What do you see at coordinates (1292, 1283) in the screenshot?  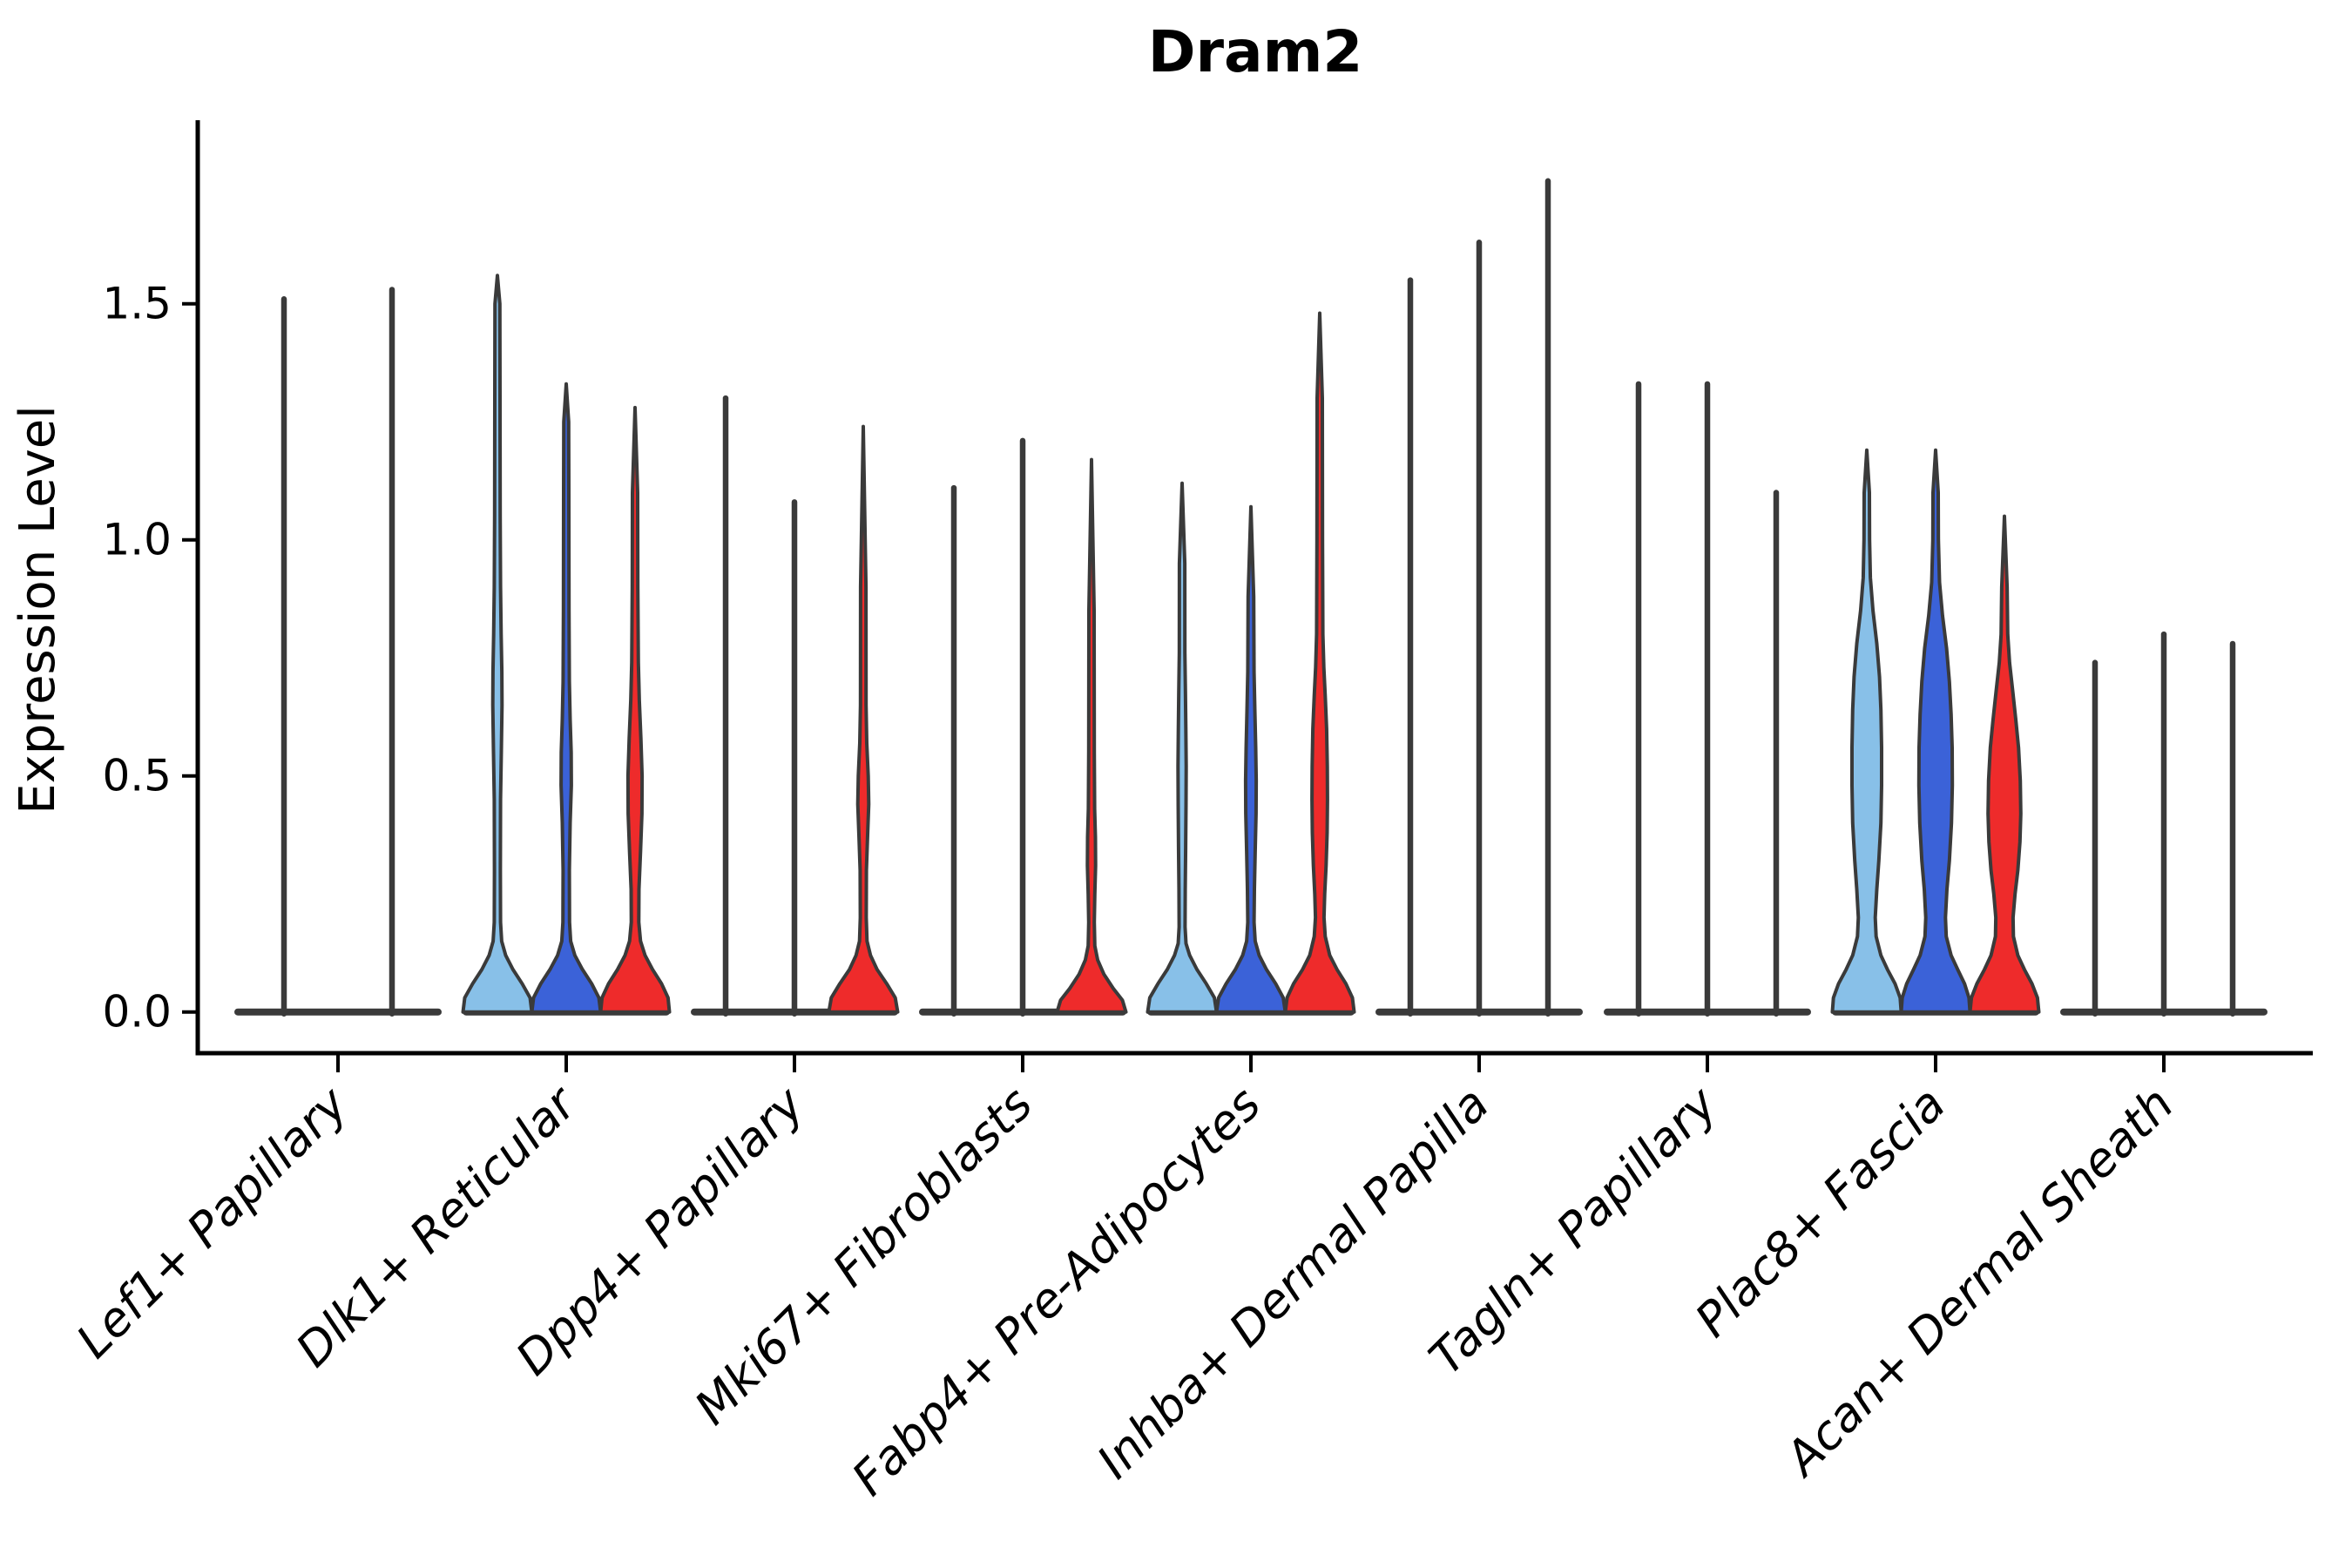 I see `x-tick-label: Inhba+ Dermal Papilla` at bounding box center [1292, 1283].